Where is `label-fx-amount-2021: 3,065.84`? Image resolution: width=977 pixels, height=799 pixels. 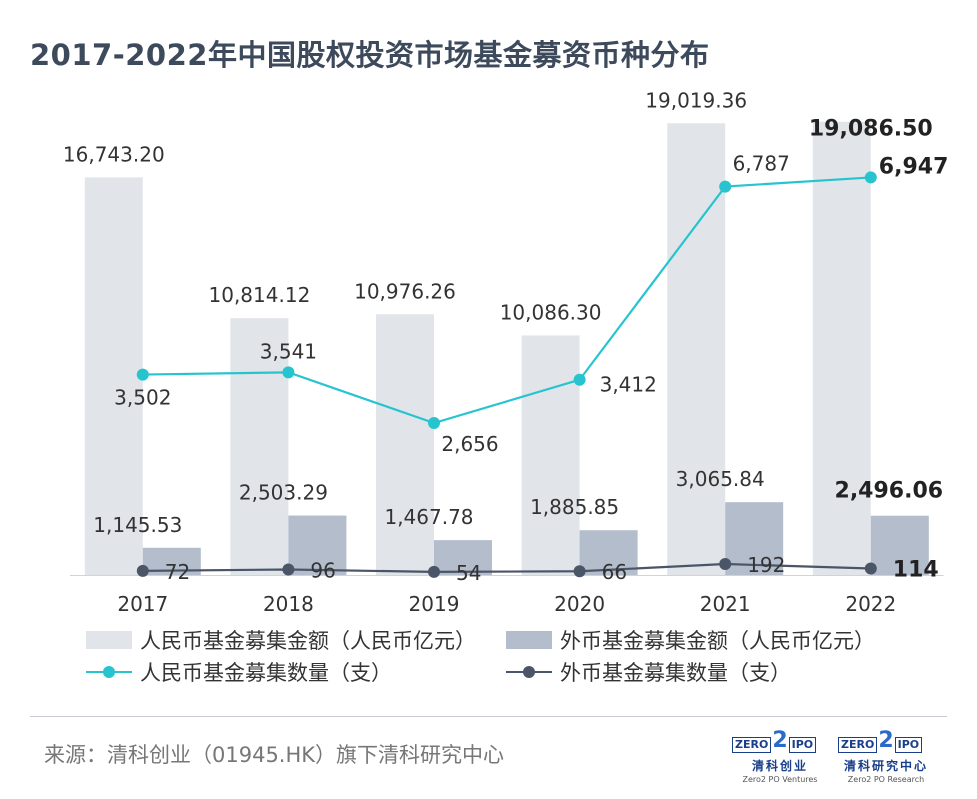
label-fx-amount-2021: 3,065.84 is located at coordinates (720, 479).